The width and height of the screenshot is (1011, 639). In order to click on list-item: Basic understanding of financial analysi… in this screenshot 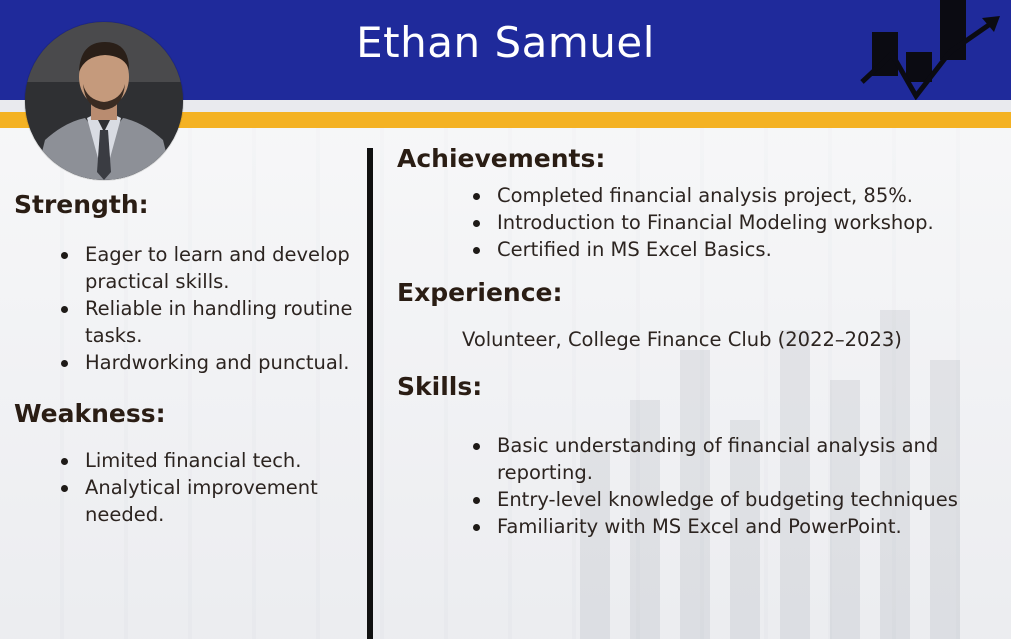, I will do `click(719, 459)`.